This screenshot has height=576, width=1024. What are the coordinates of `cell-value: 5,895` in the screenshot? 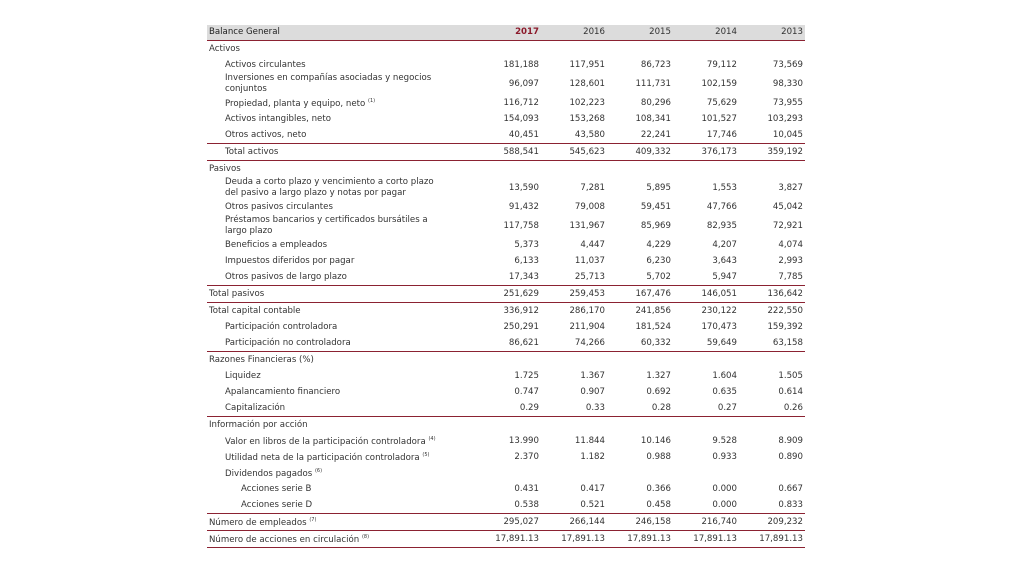 It's located at (658, 187).